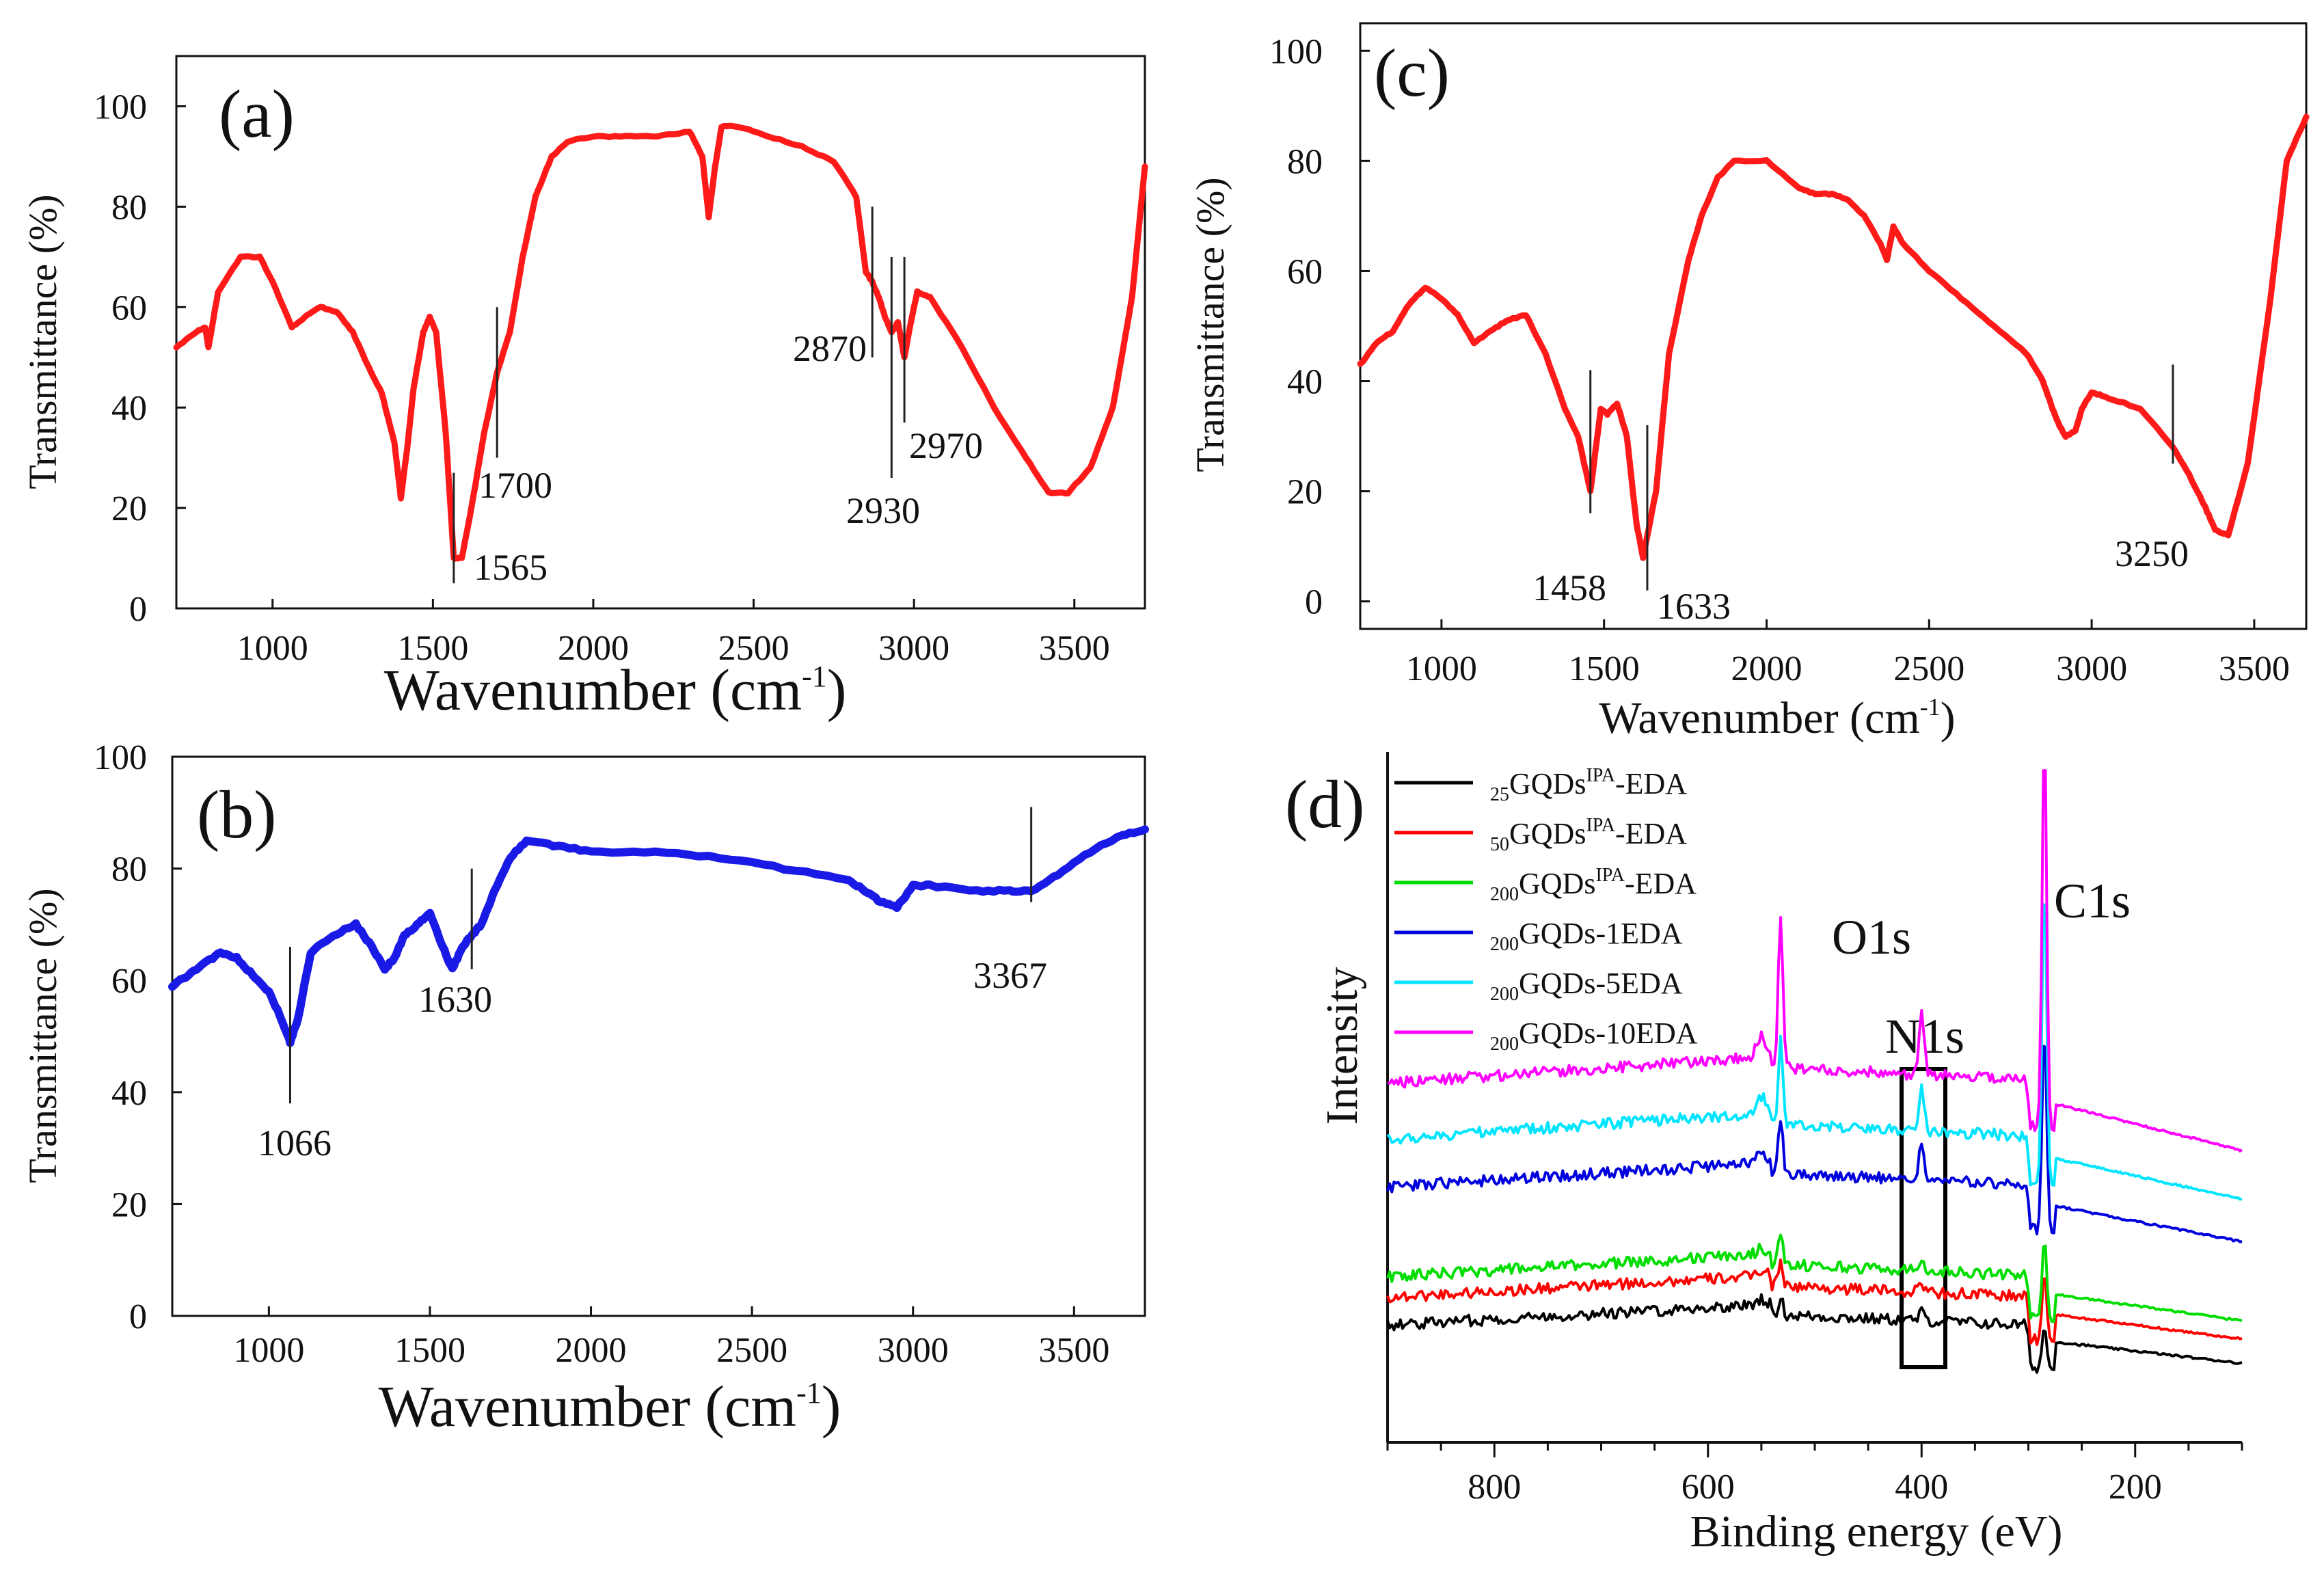 The height and width of the screenshot is (1575, 2324). What do you see at coordinates (295, 1142) in the screenshot?
I see `panel-b-annotation-label: 1066` at bounding box center [295, 1142].